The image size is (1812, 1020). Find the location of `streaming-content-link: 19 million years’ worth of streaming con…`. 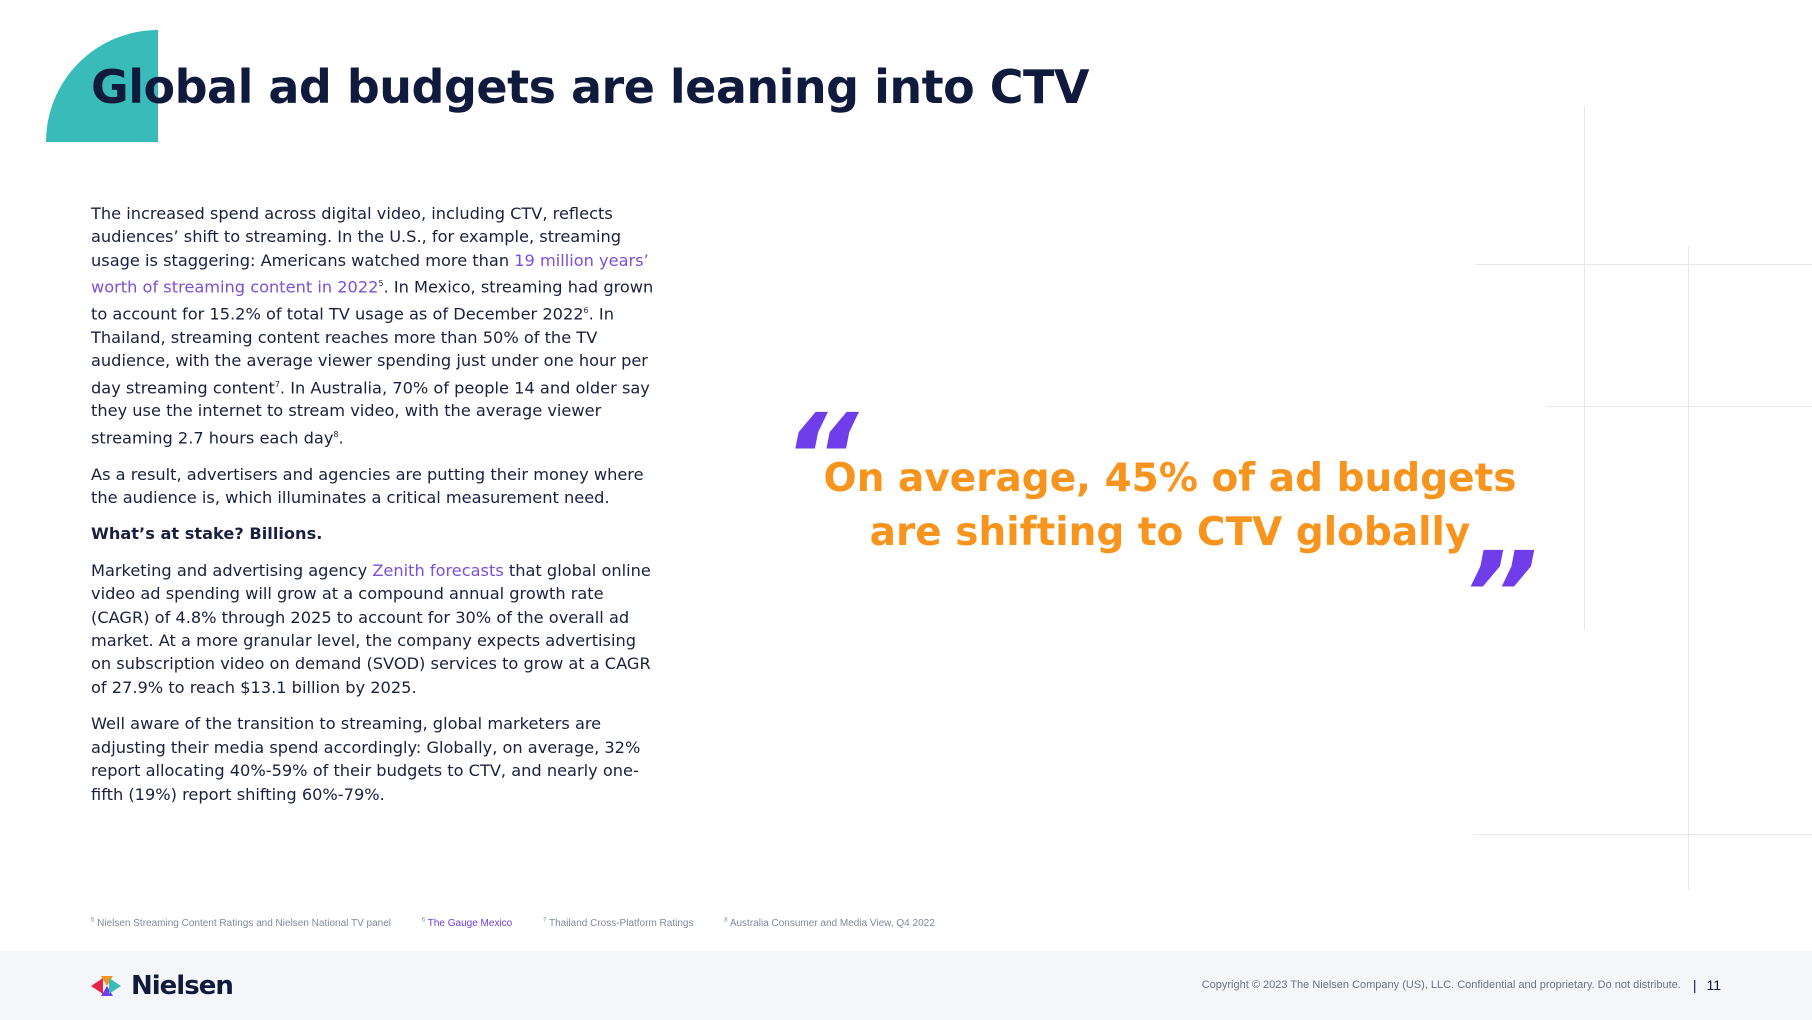

streaming-content-link: 19 million years’ worth of streaming con… is located at coordinates (370, 273).